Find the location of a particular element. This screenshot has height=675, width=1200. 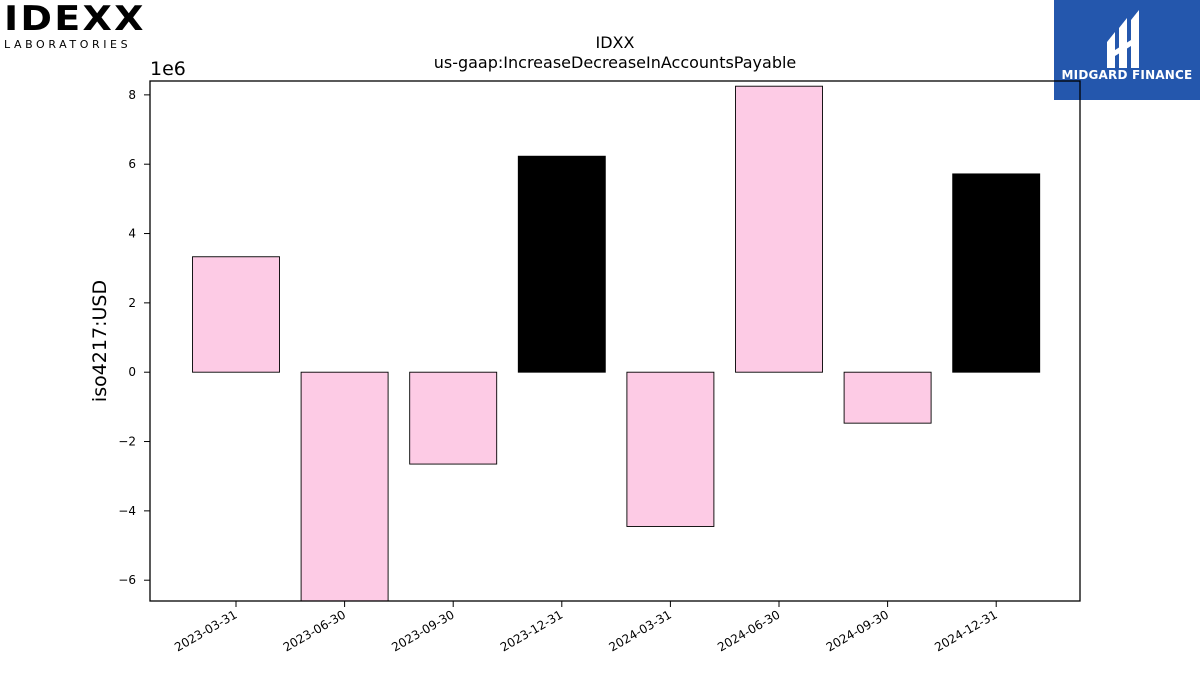

x-tick-label: 2024-12-31 is located at coordinates (965, 630).